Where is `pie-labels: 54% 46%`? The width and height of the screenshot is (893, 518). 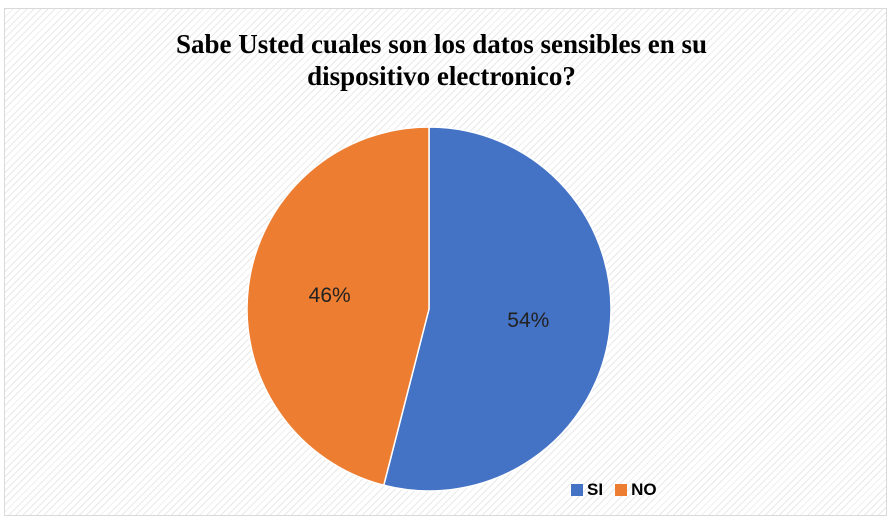
pie-labels: 54% 46% is located at coordinates (429, 308).